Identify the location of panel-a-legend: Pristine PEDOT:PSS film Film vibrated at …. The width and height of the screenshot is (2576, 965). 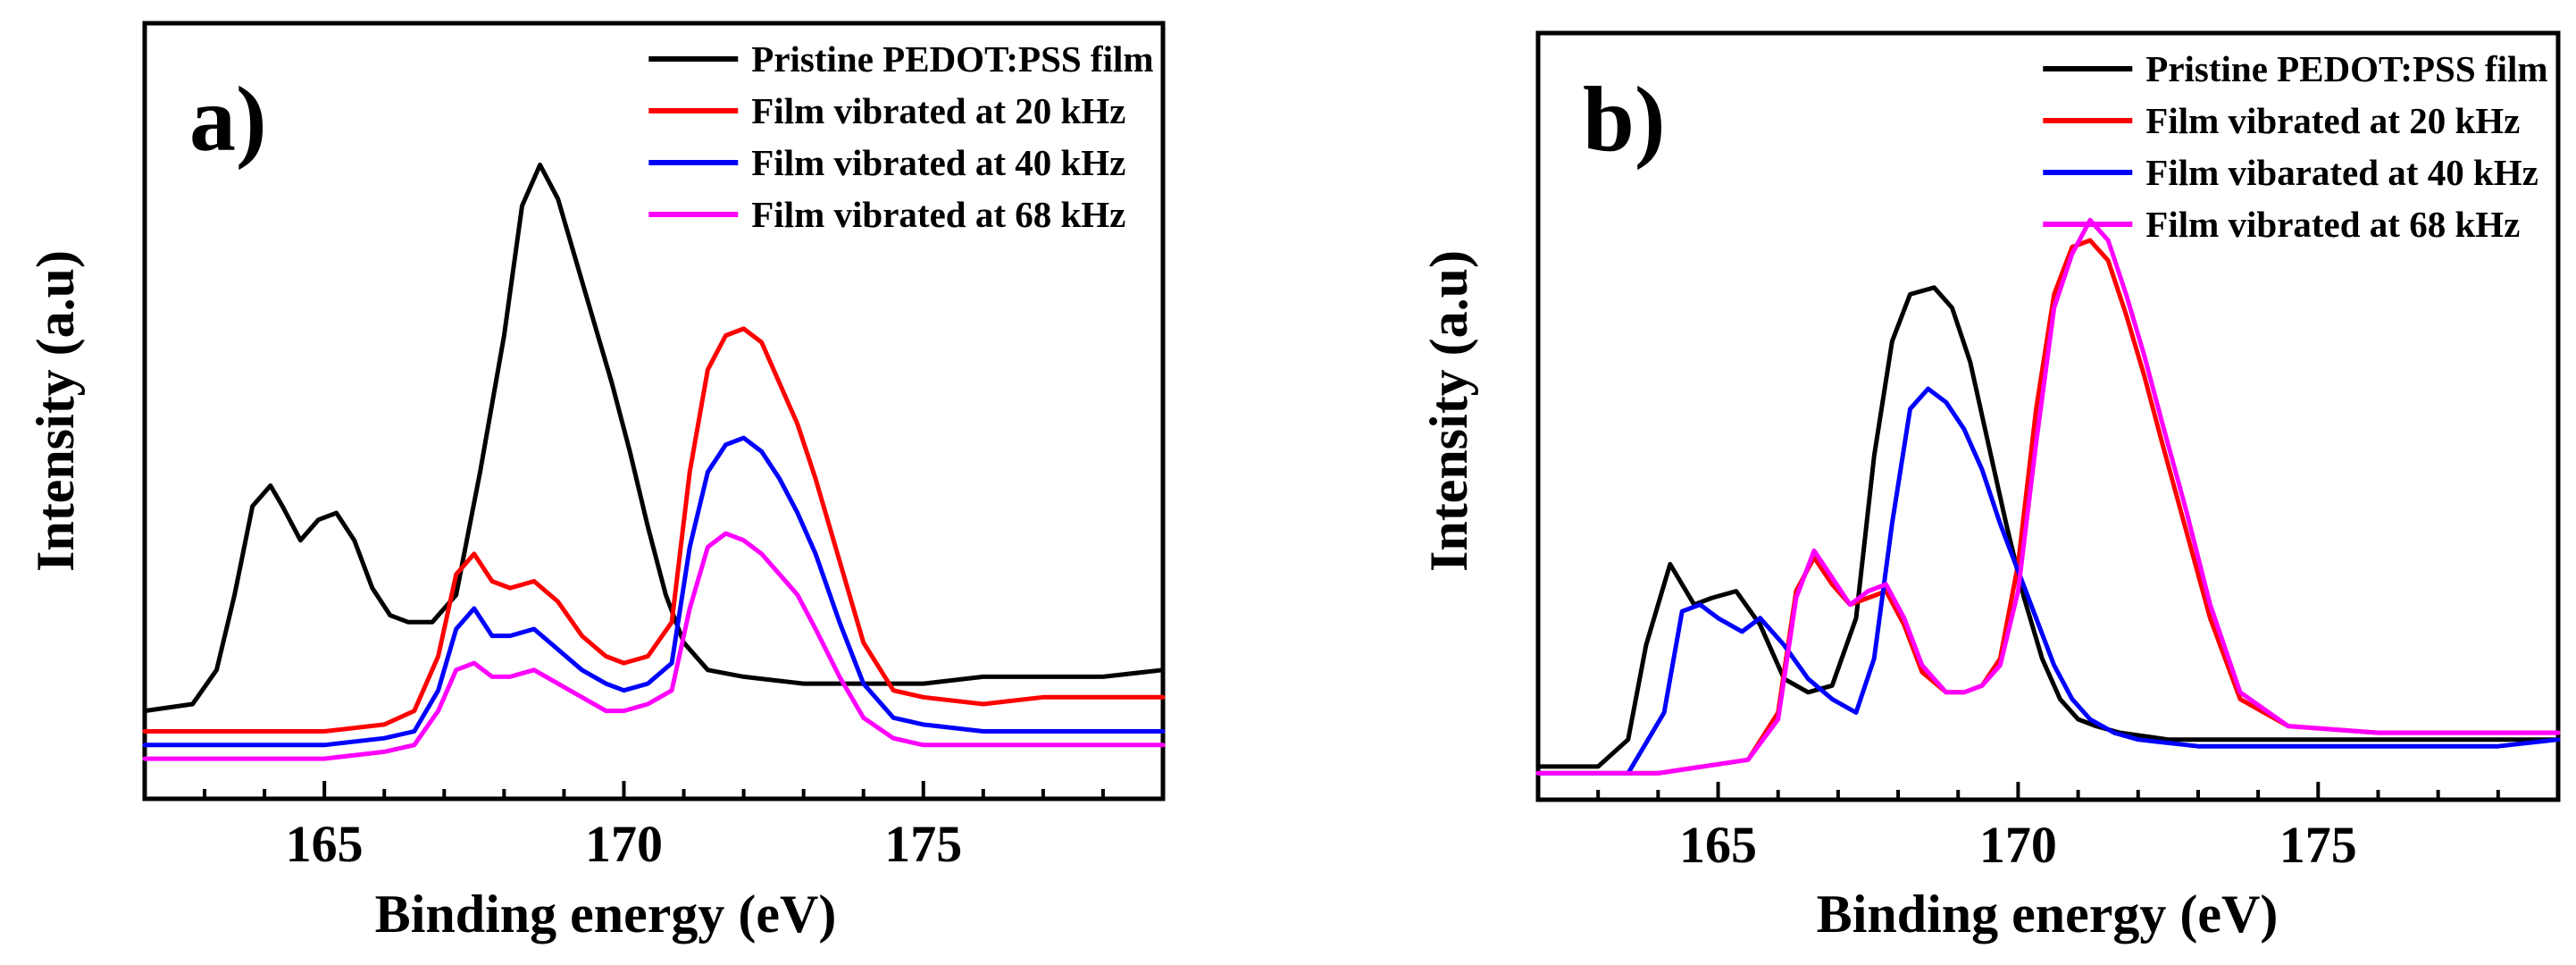
(901, 136).